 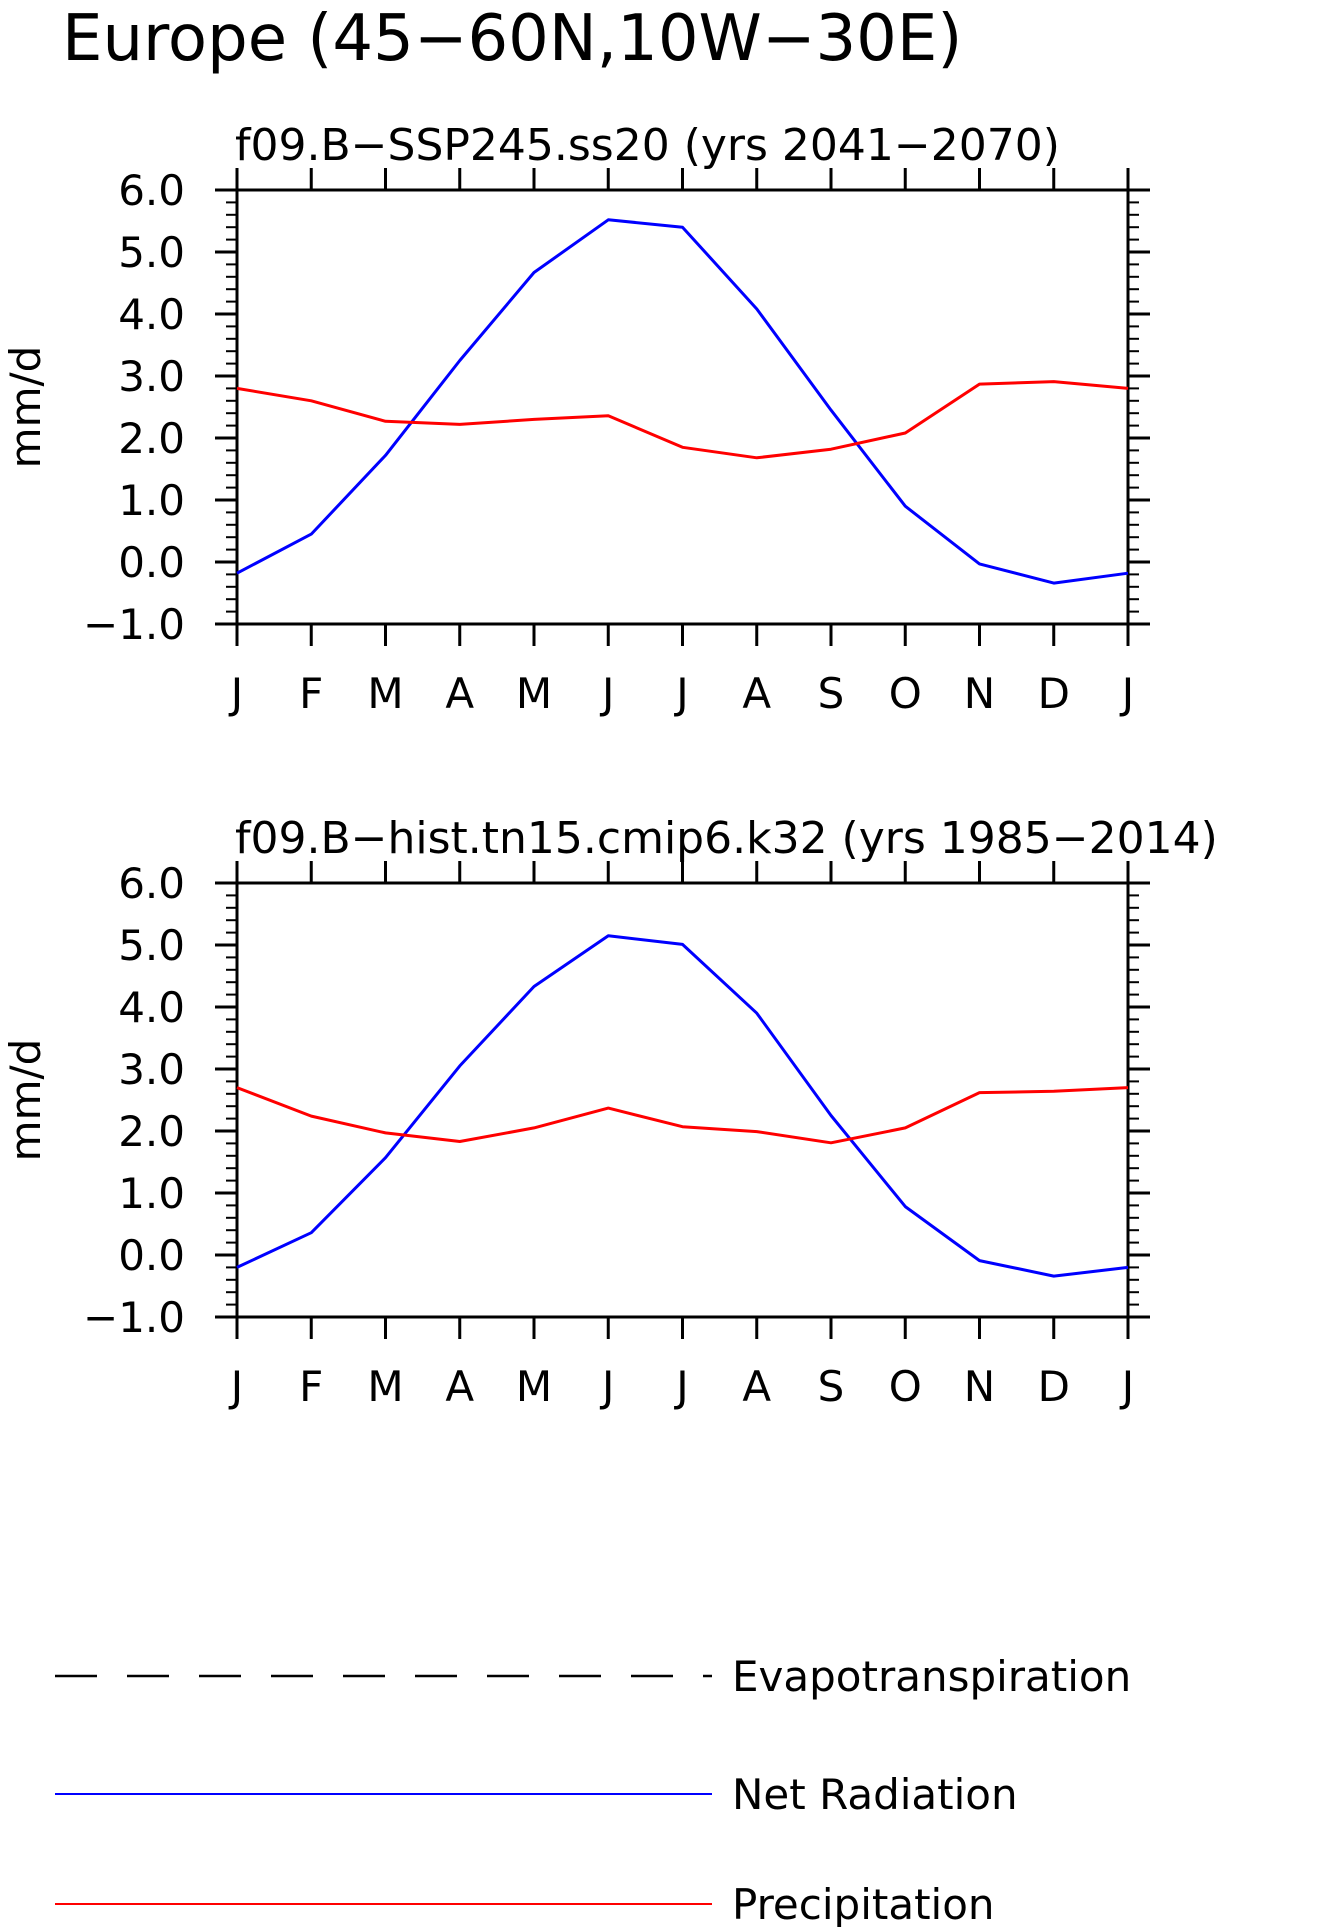 I want to click on legend-label: Net Radiation, so click(x=875, y=1794).